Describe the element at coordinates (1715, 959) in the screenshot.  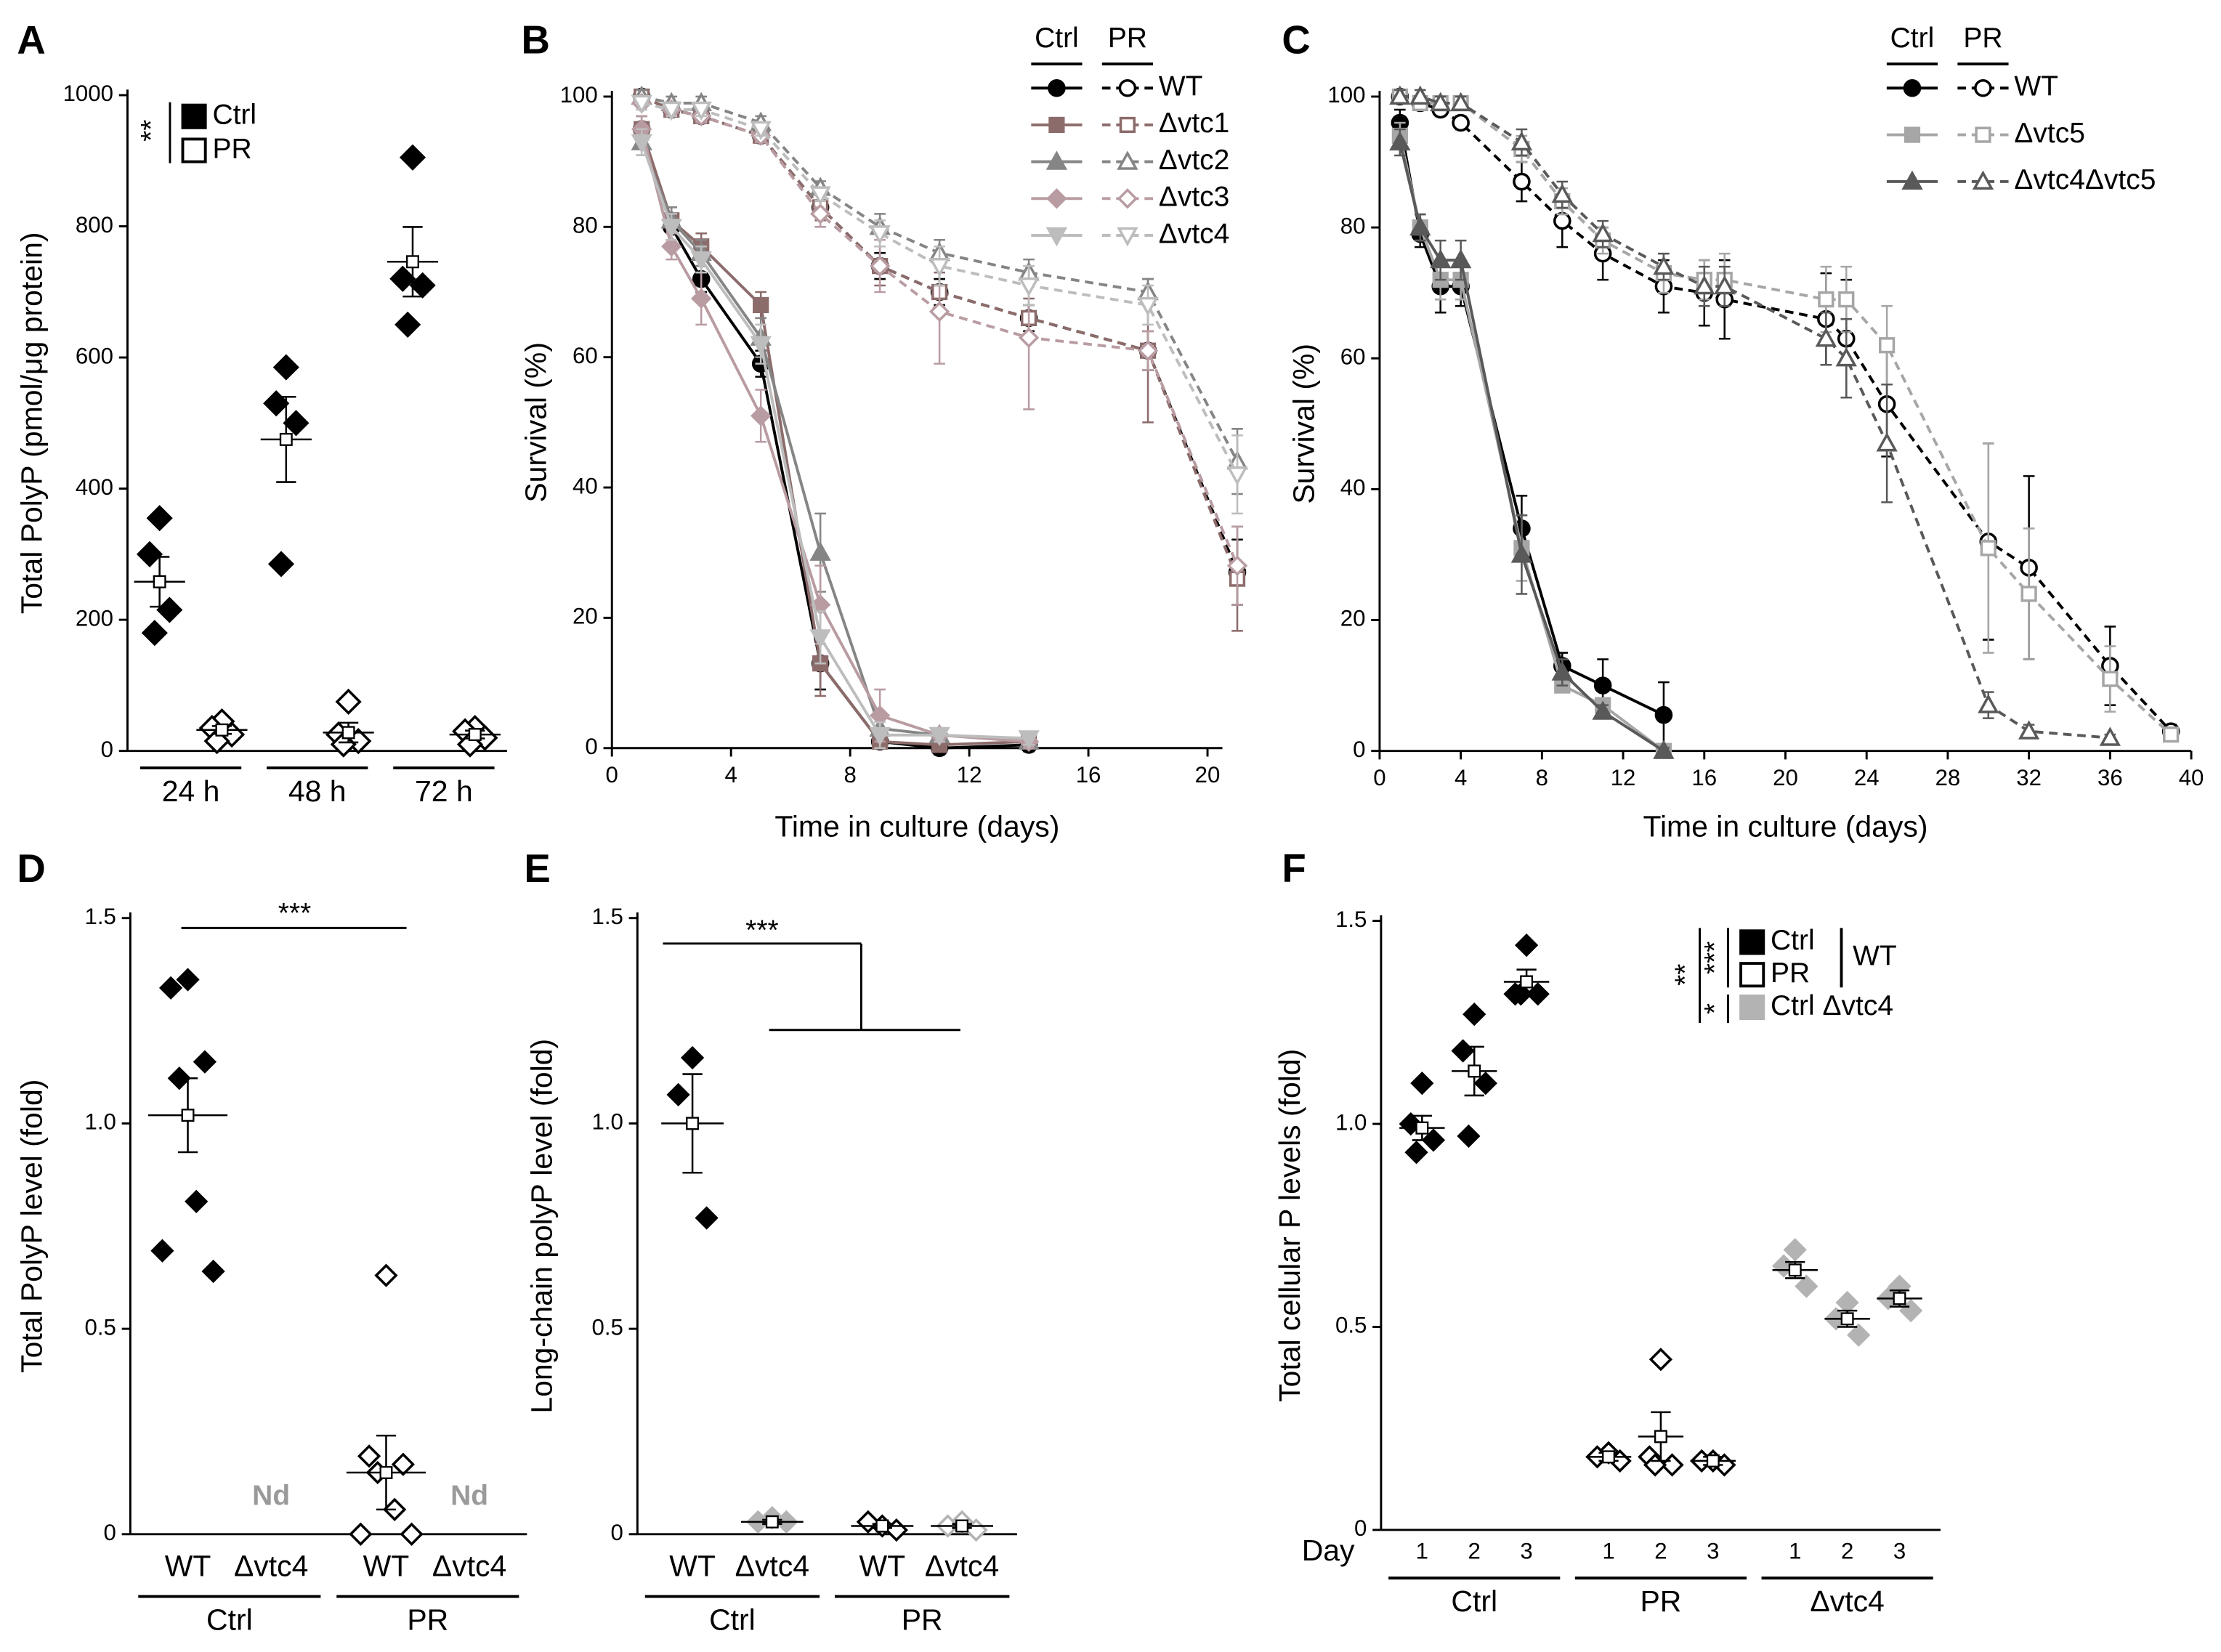
I see `significance: ***` at that location.